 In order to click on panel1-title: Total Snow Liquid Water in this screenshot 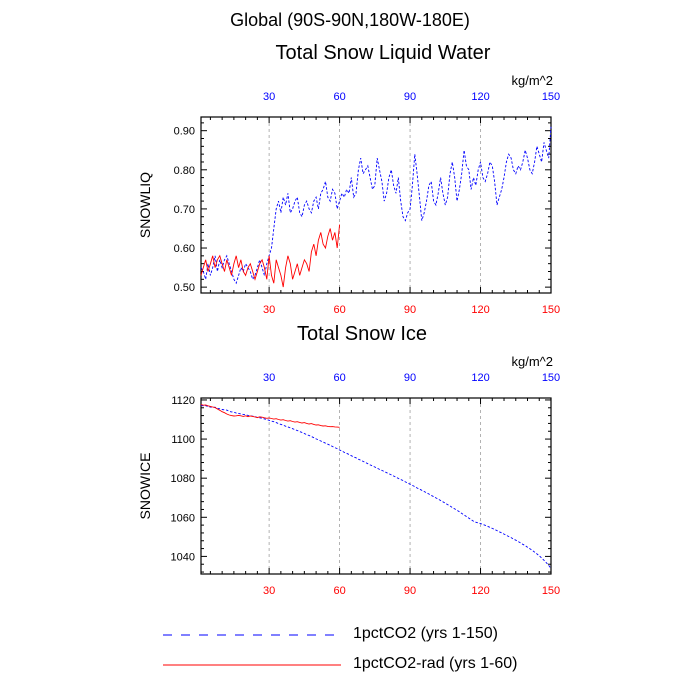, I will do `click(383, 53)`.